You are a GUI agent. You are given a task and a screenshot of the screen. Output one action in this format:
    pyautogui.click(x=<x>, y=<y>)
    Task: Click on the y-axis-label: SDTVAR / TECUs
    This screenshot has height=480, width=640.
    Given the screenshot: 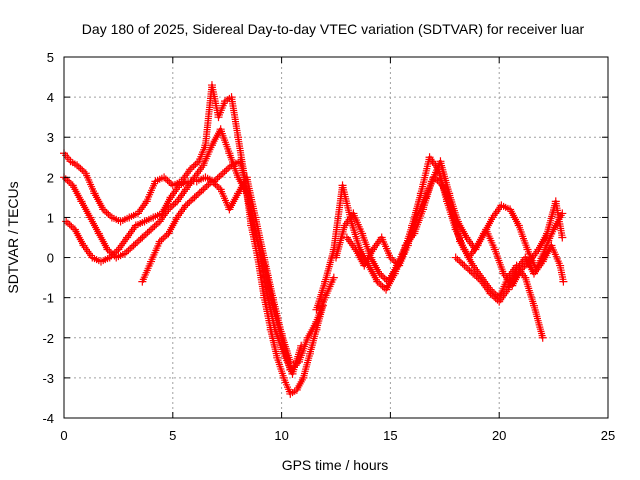 What is the action you would take?
    pyautogui.click(x=13, y=237)
    